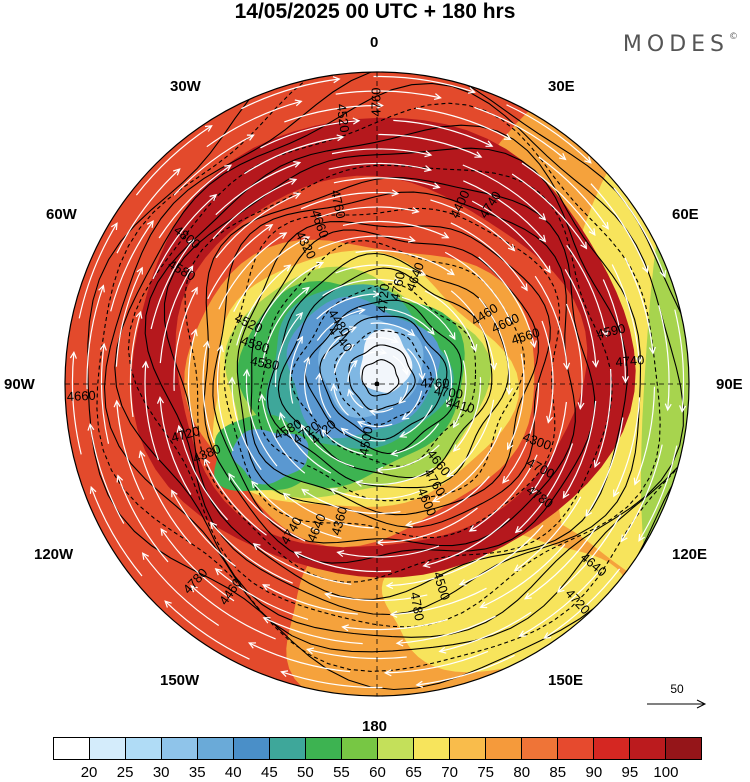 The image size is (750, 782). I want to click on contour-label: 4520, so click(343, 118).